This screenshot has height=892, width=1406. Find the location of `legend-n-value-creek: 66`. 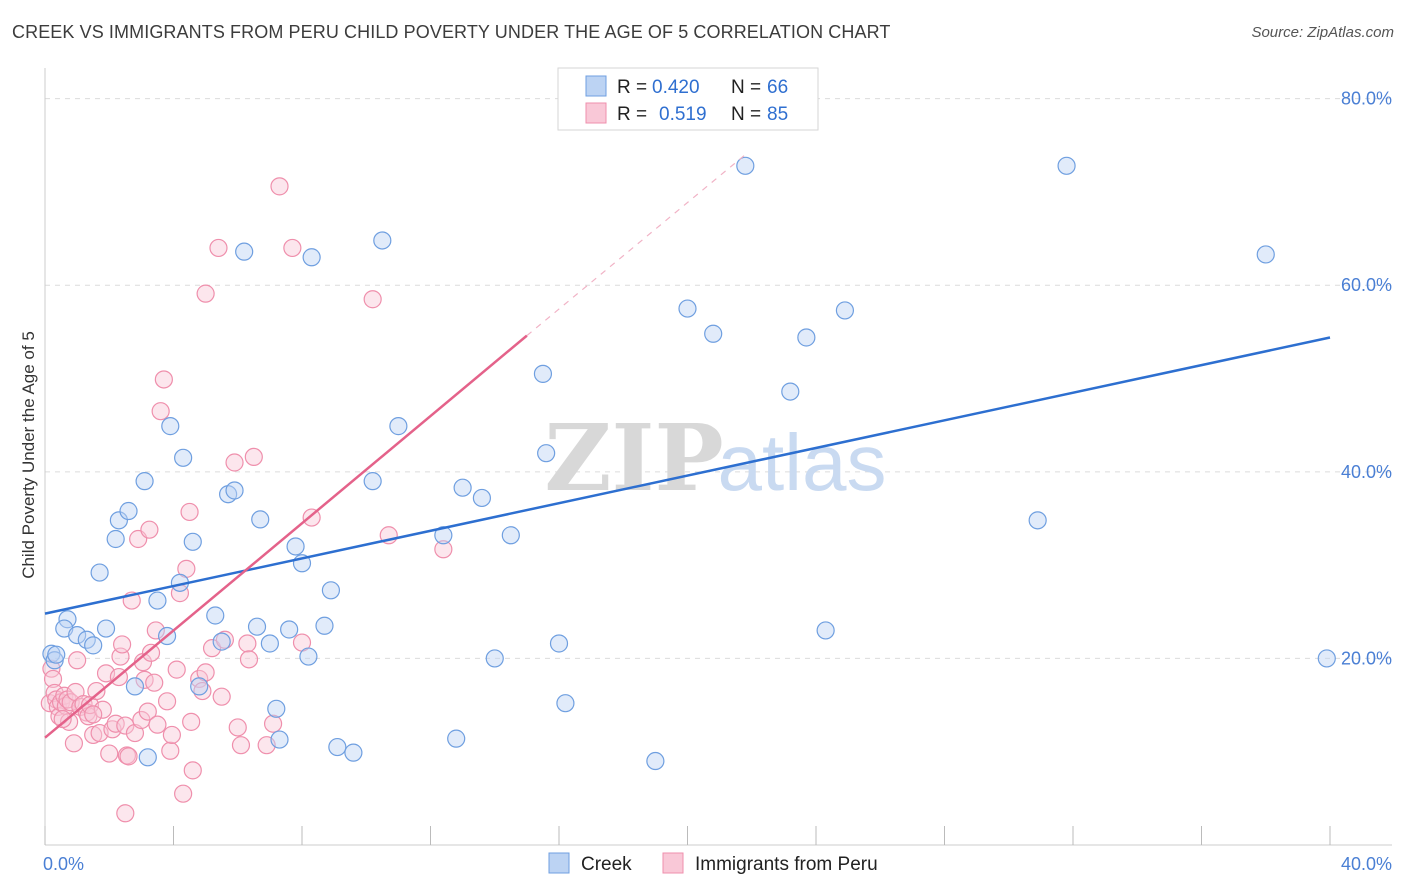

legend-n-value-creek: 66 is located at coordinates (777, 87).